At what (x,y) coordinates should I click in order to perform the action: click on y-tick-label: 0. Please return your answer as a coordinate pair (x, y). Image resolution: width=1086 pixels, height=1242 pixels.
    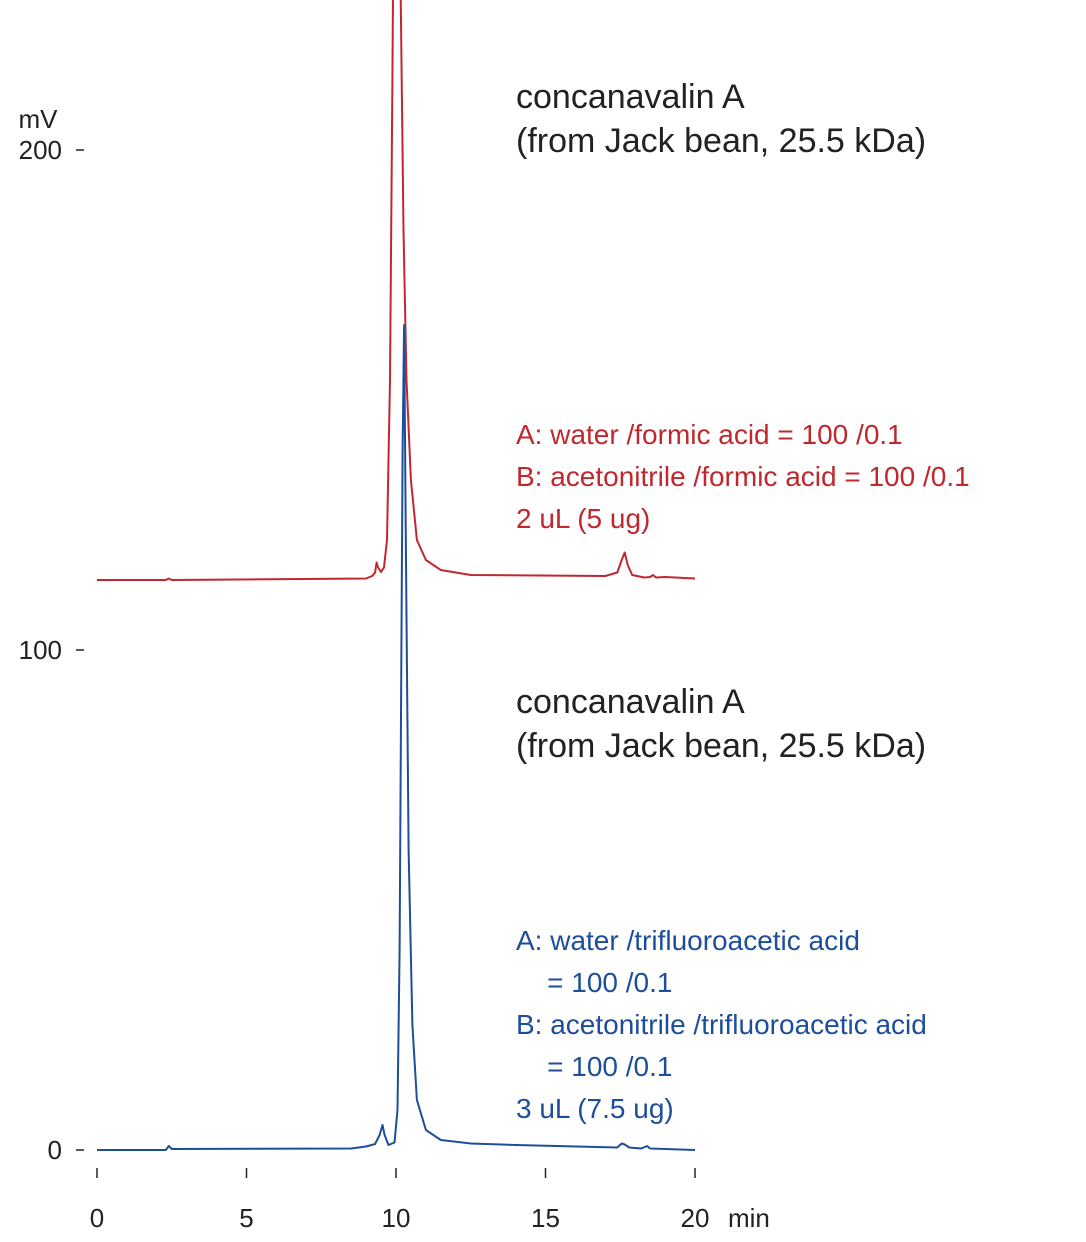
    Looking at the image, I should click on (55, 1150).